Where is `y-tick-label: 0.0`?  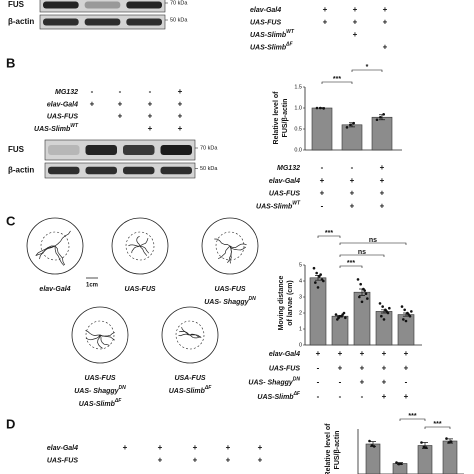 y-tick-label: 0.0 is located at coordinates (298, 150).